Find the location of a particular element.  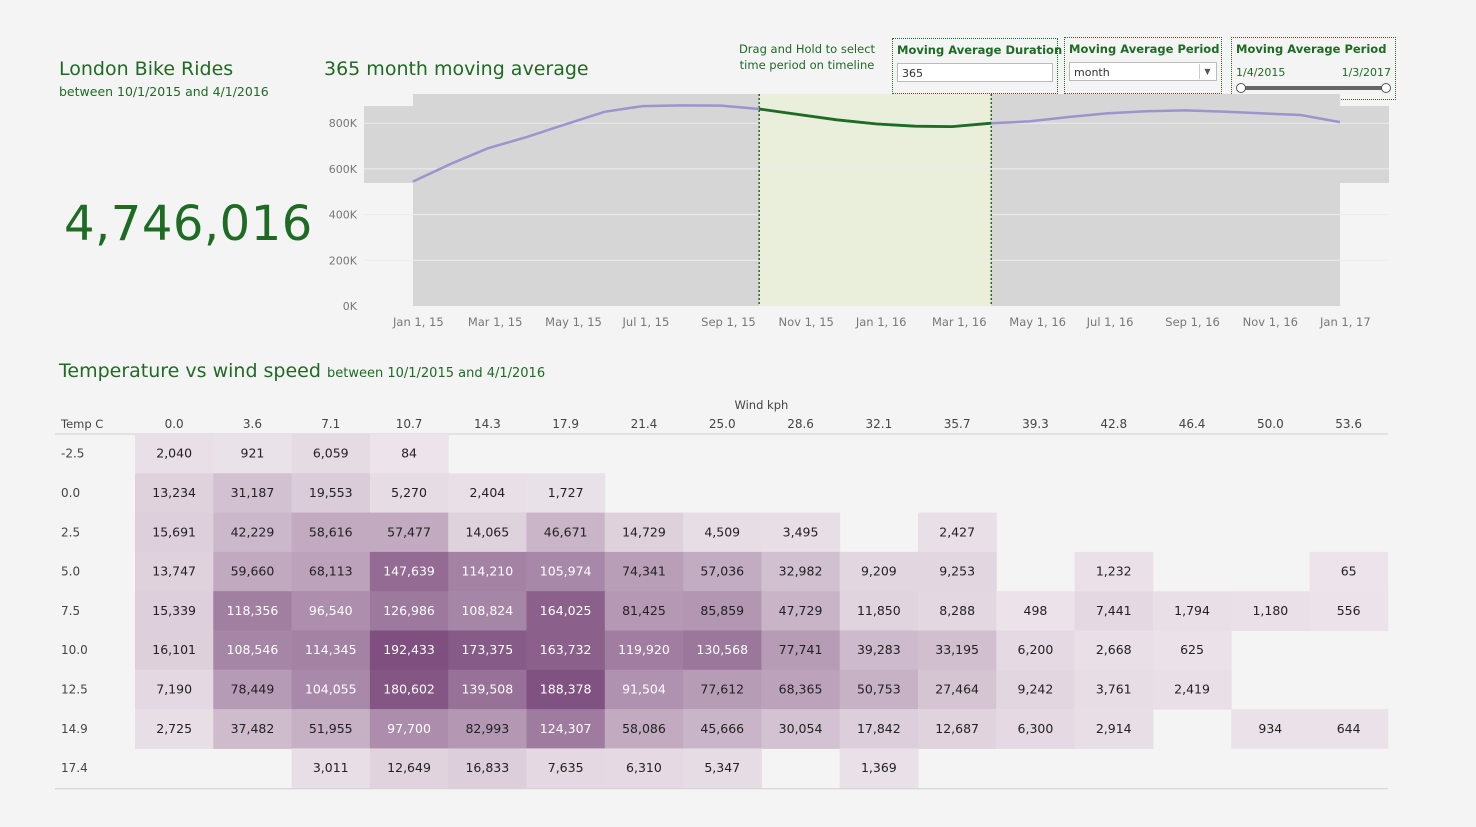

range-slider is located at coordinates (1313, 88).